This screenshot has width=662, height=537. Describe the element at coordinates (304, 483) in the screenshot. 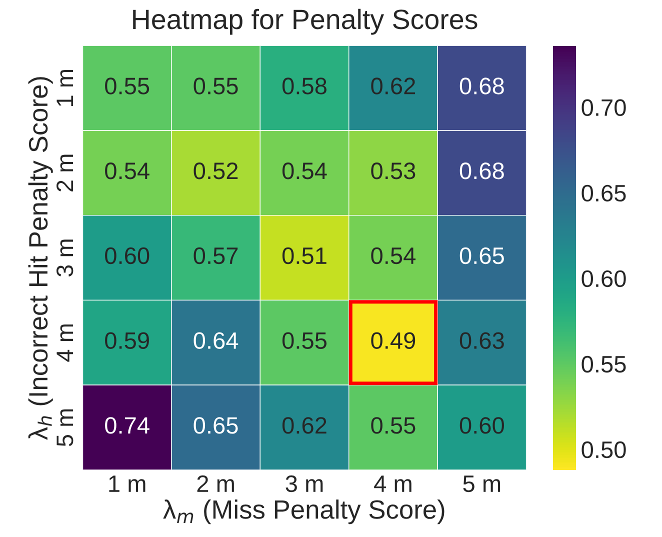

I see `x-tick-label: 3 m` at that location.